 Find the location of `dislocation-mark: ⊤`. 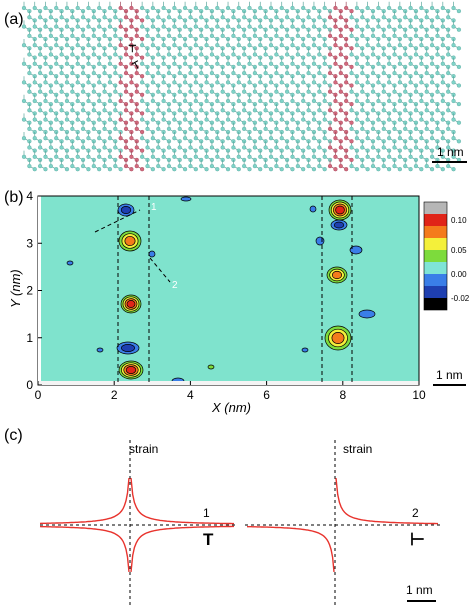

dislocation-mark: ⊤ is located at coordinates (136, 66).